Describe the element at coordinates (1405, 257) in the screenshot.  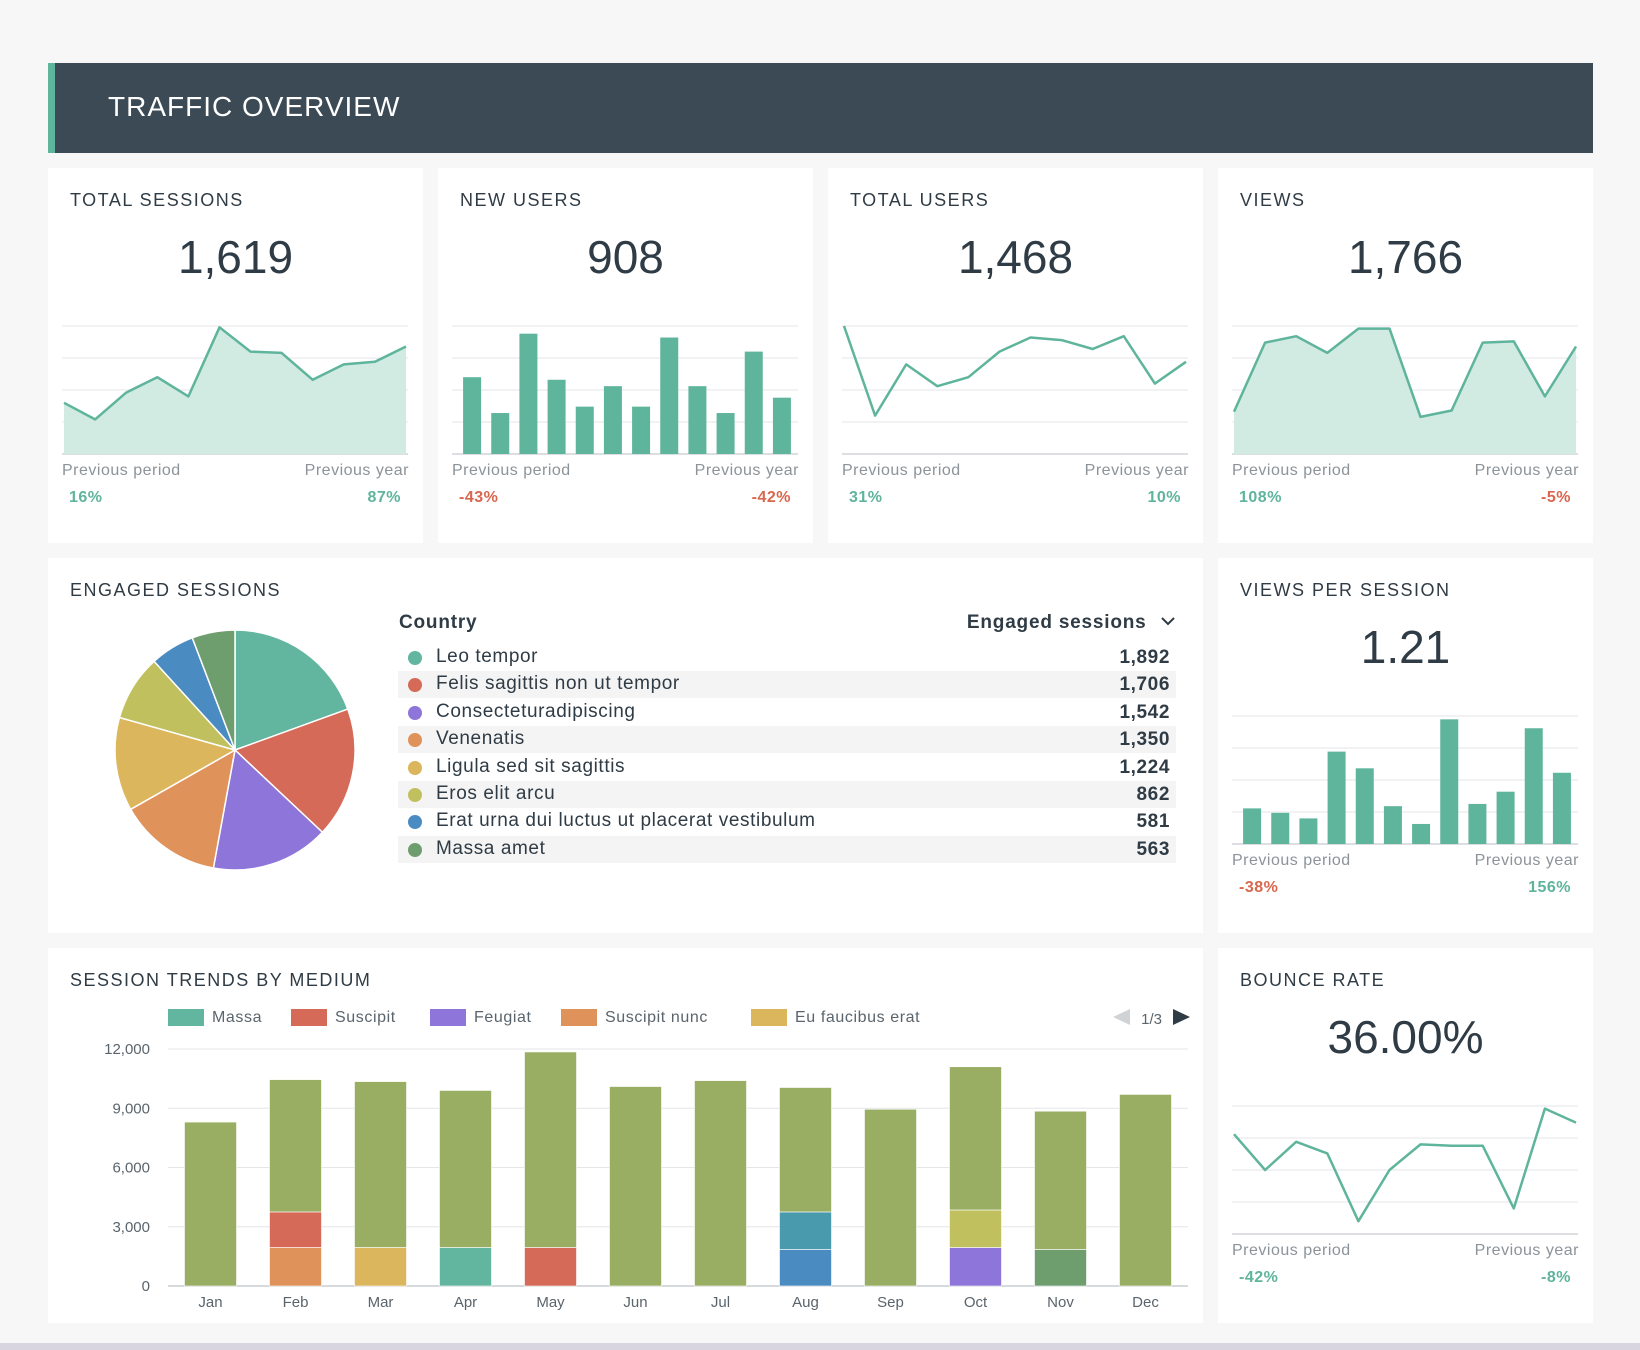
I see `kpi-value: 1,766` at that location.